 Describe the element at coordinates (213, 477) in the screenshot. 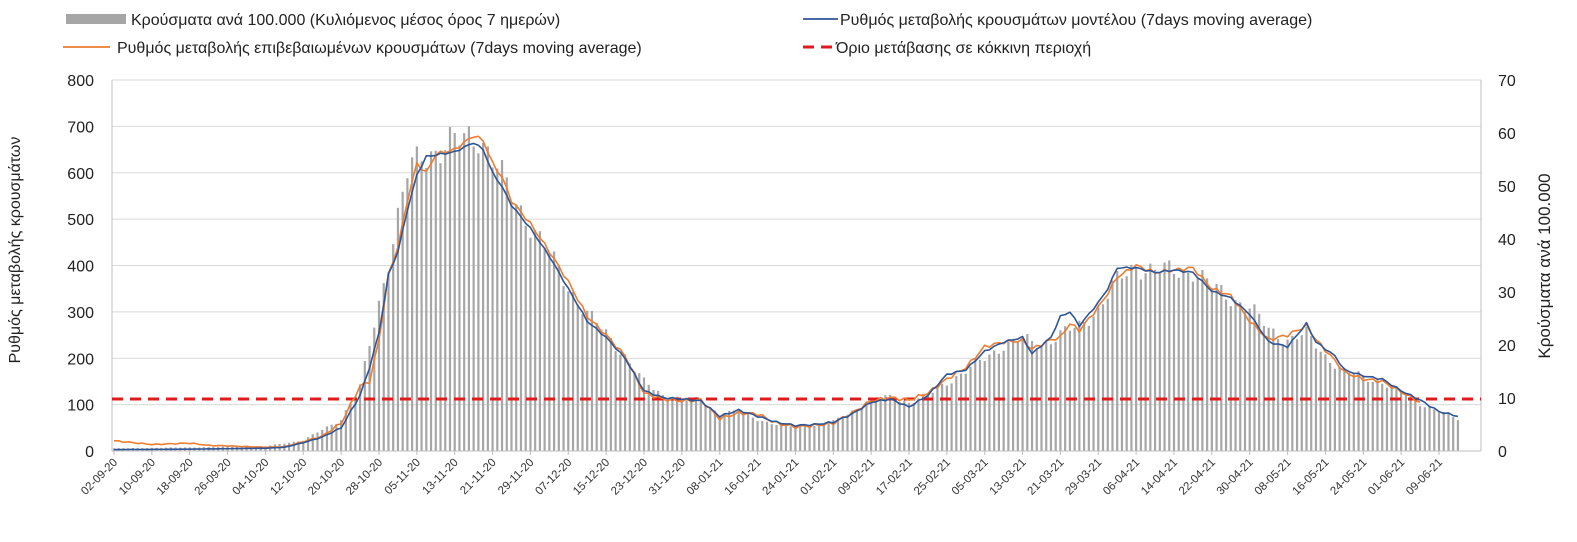

I see `x-tick-label: 26-09-20` at that location.